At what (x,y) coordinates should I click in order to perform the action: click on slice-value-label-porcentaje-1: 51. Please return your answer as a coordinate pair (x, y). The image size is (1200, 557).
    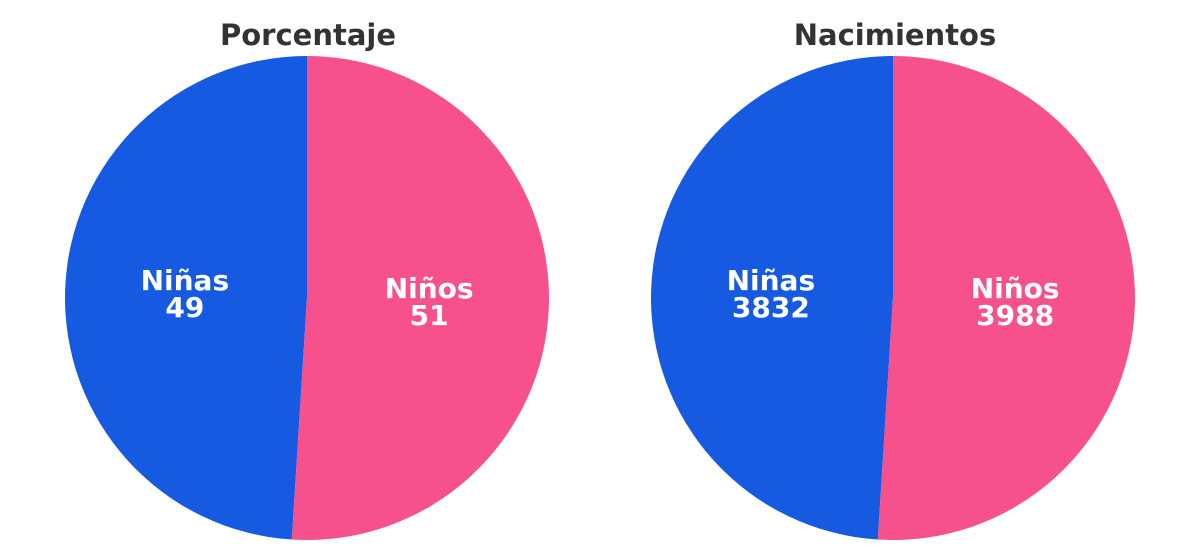
    Looking at the image, I should click on (429, 315).